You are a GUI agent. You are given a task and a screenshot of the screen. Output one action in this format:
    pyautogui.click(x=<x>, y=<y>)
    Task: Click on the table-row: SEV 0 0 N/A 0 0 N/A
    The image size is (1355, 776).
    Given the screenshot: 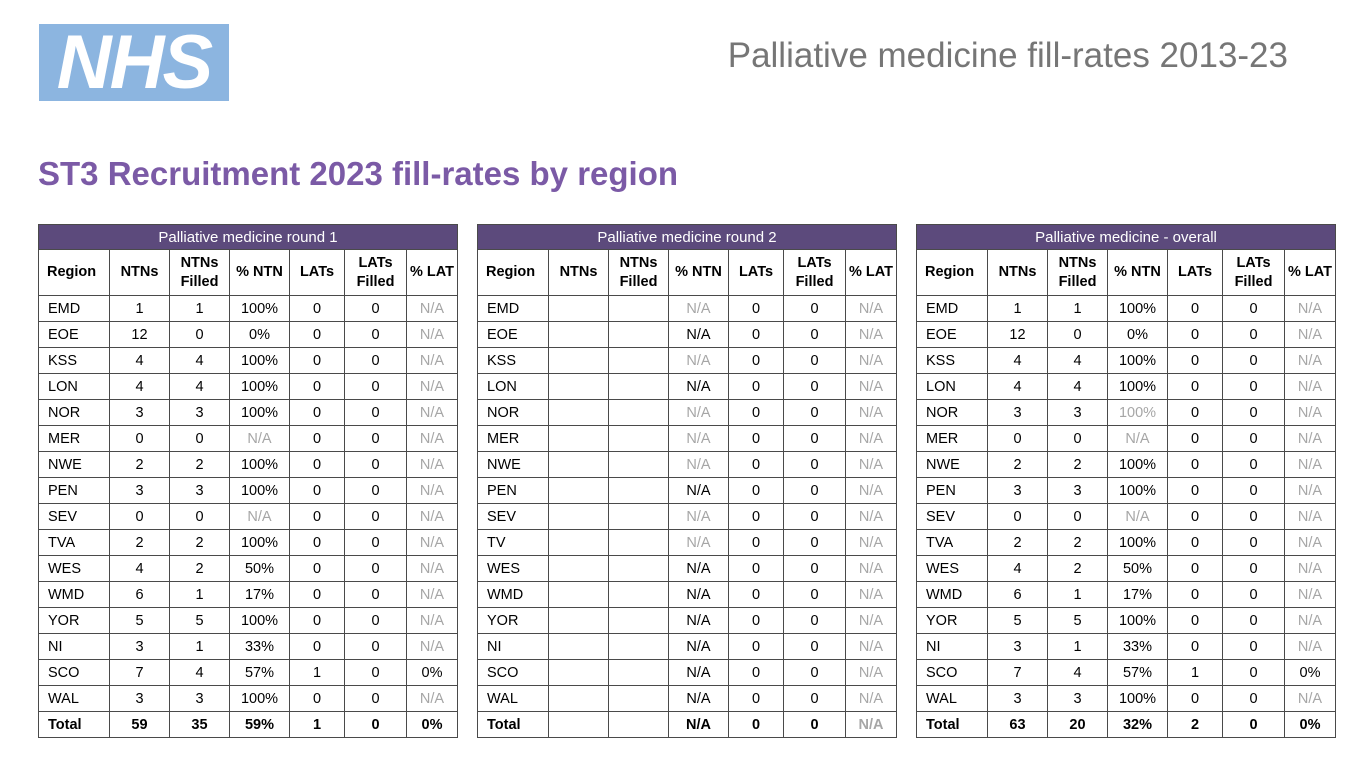 What is the action you would take?
    pyautogui.click(x=1126, y=516)
    